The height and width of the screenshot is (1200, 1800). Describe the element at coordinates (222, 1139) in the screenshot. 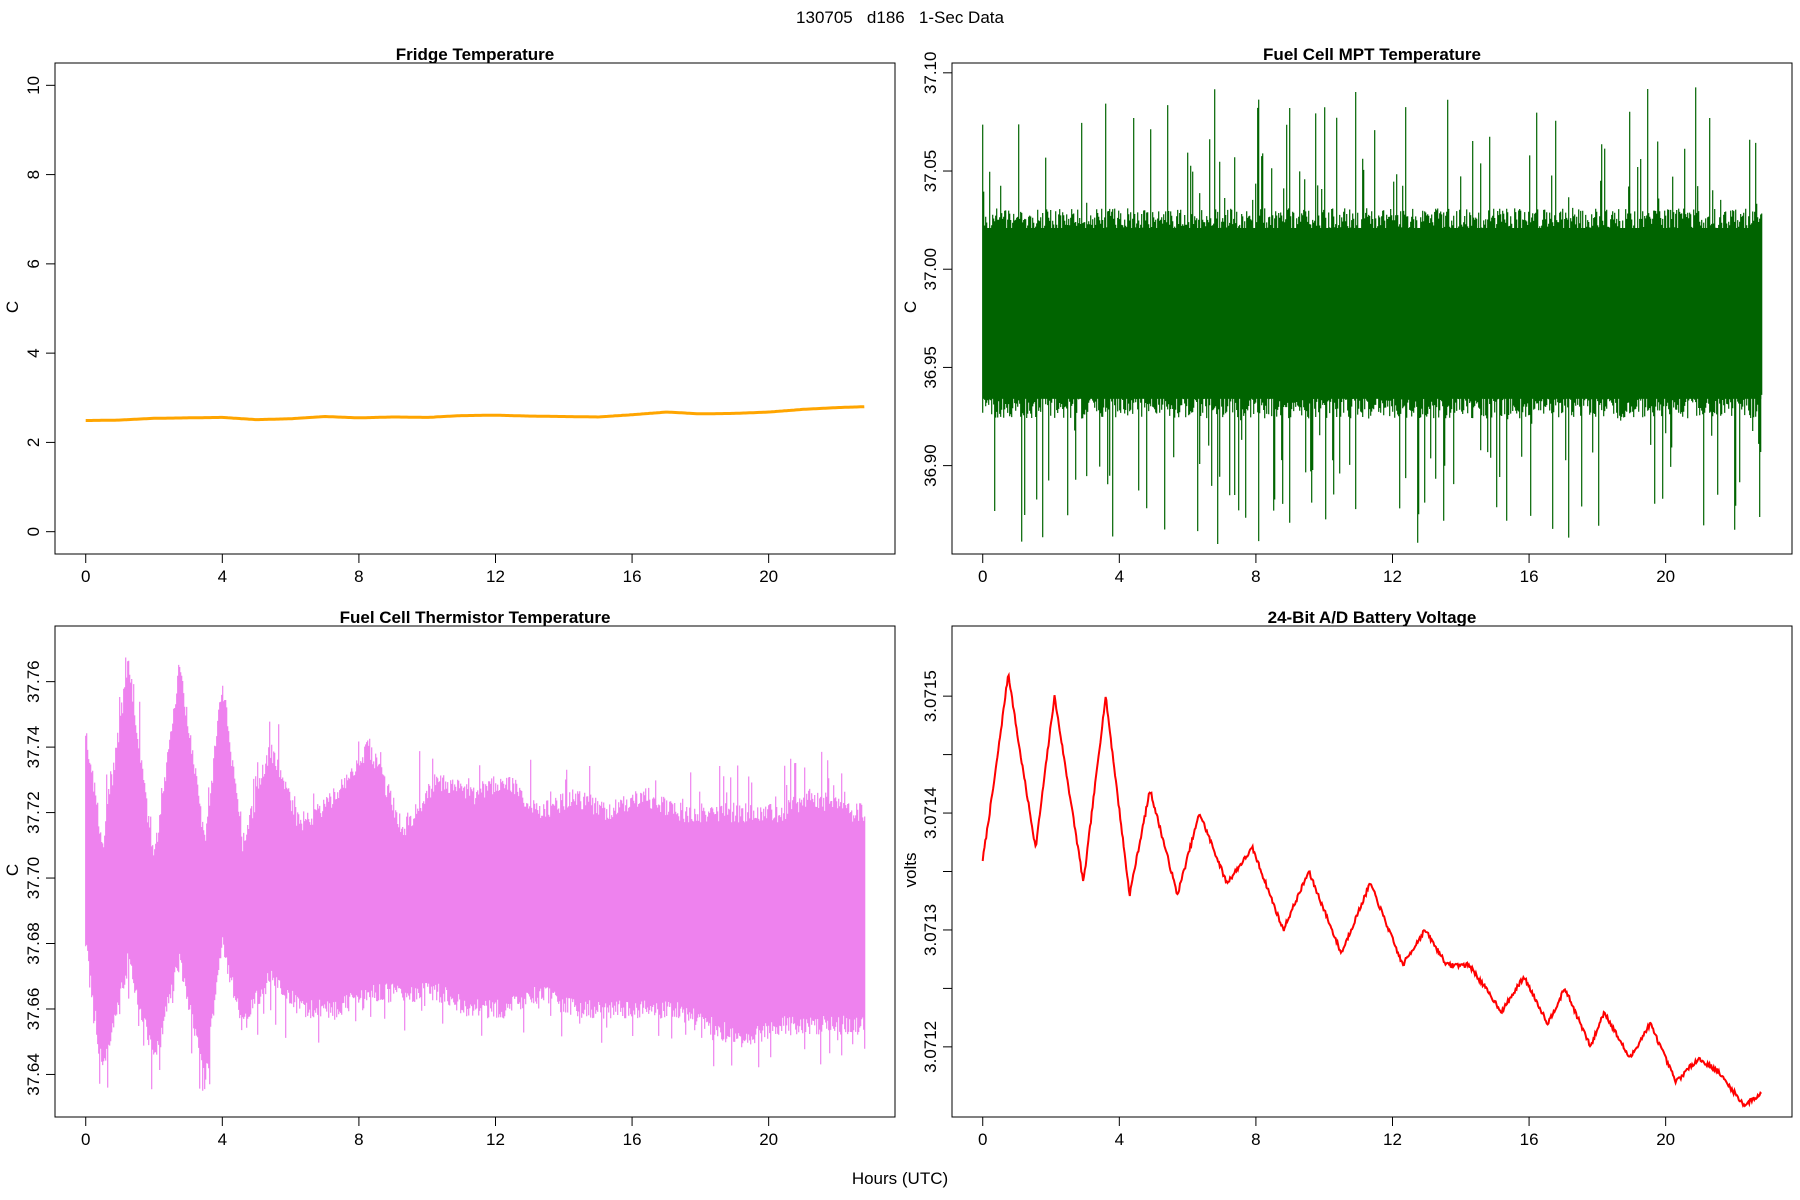

I see `thermistor-xtick-label: 4` at that location.